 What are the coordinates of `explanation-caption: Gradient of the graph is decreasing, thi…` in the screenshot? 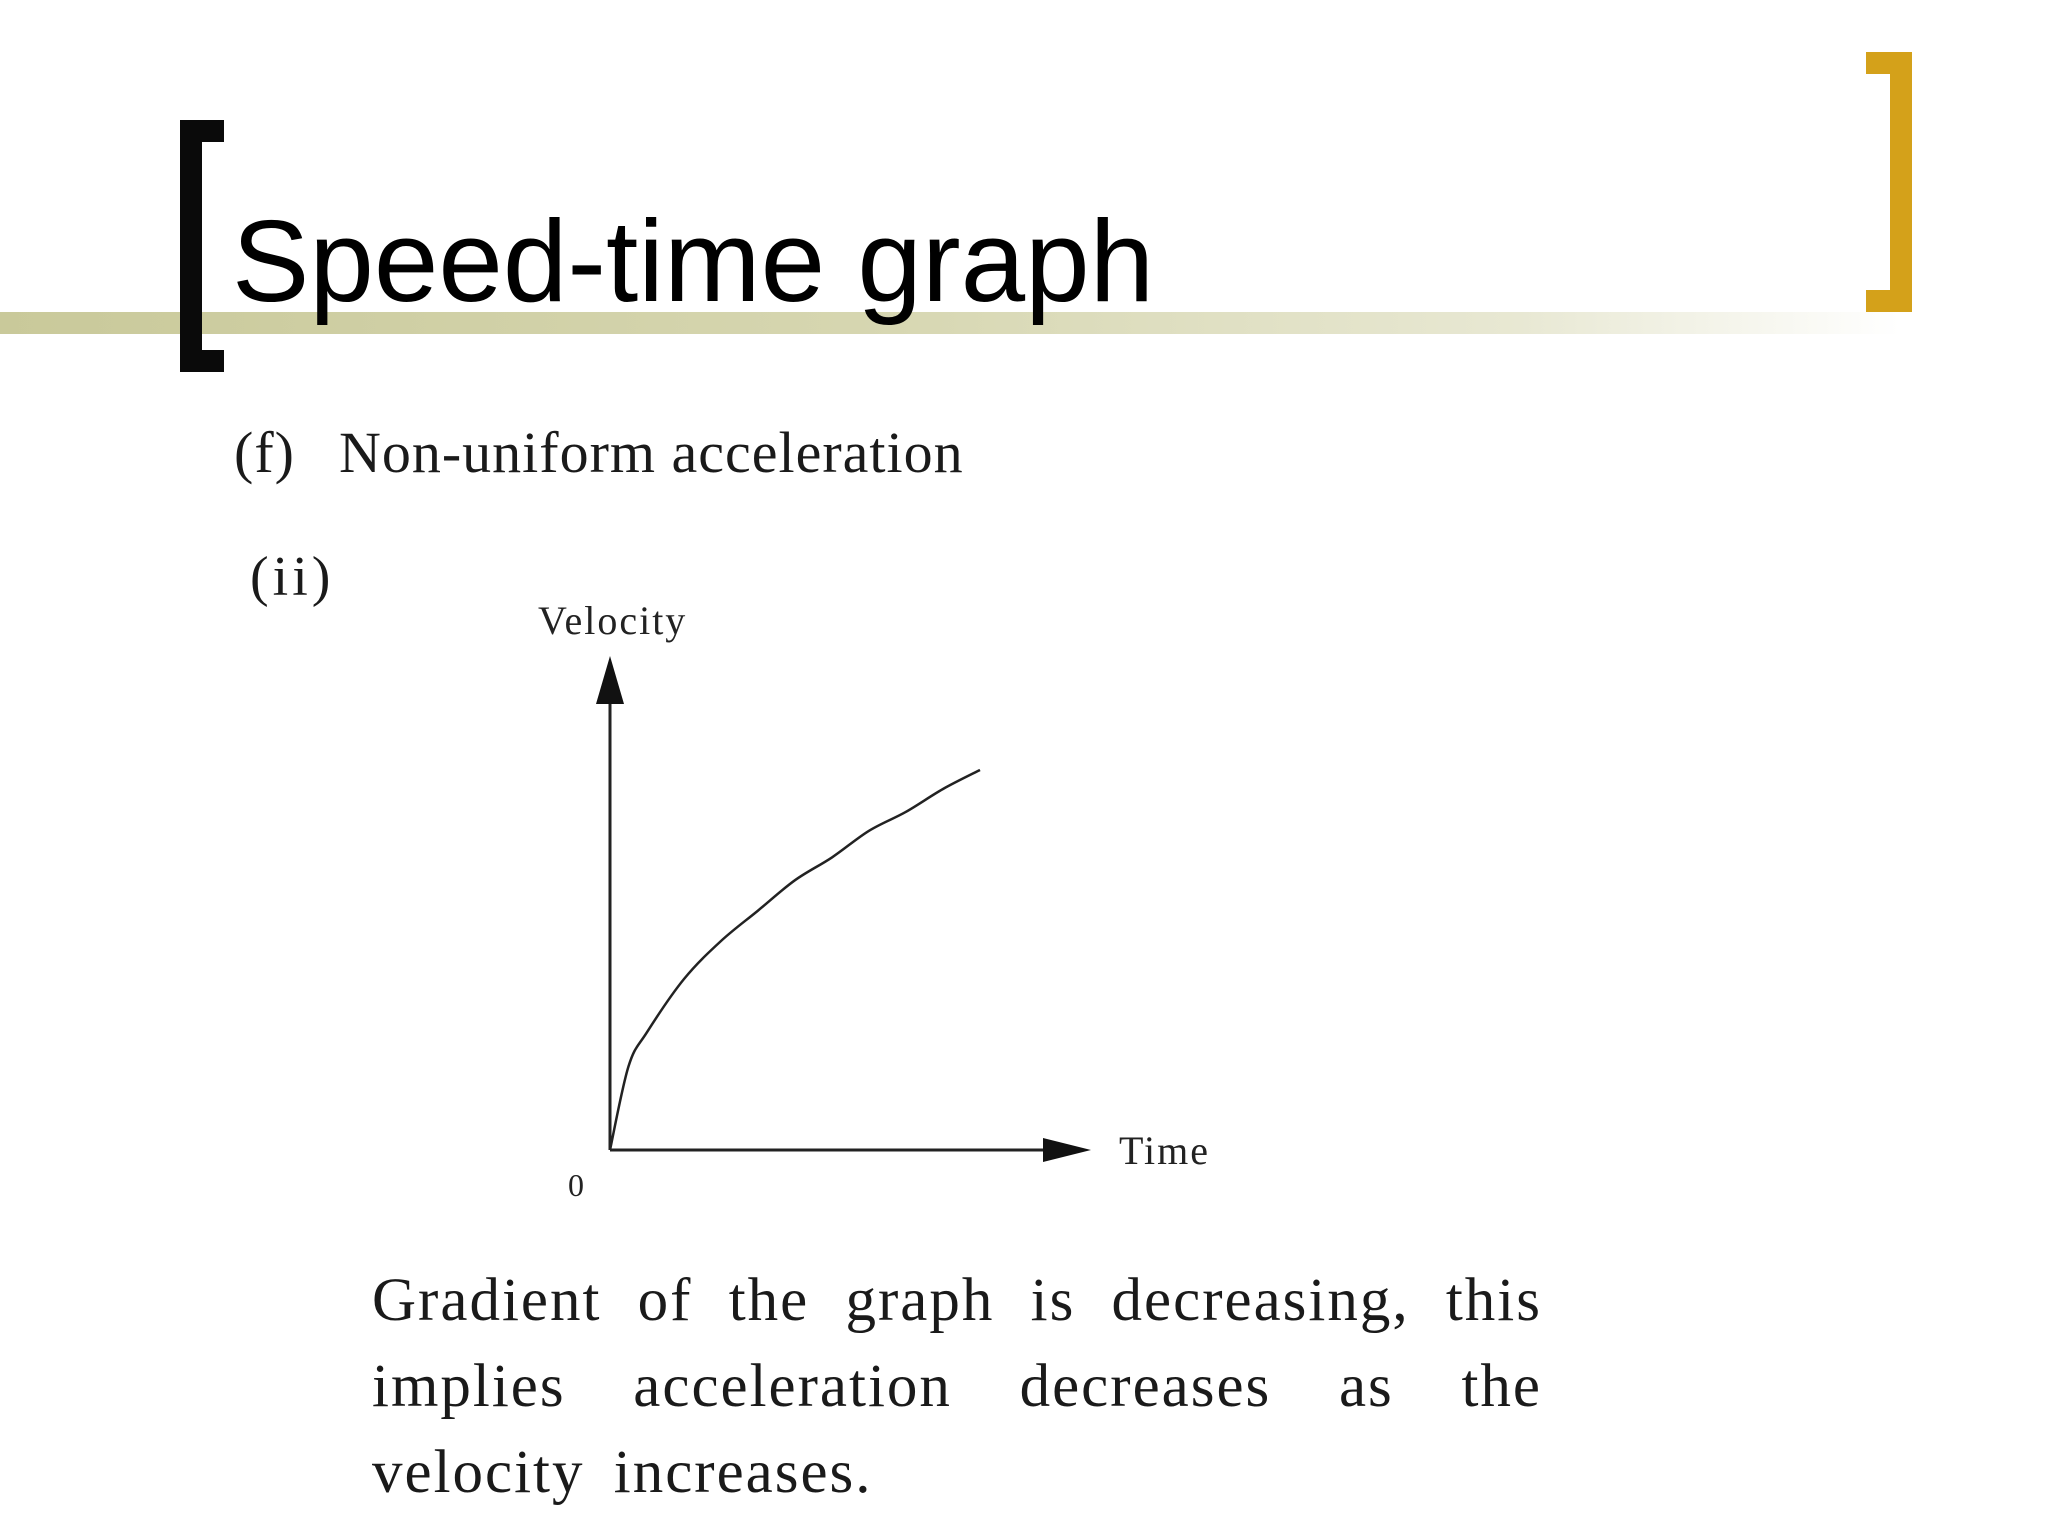 It's located at (957, 1386).